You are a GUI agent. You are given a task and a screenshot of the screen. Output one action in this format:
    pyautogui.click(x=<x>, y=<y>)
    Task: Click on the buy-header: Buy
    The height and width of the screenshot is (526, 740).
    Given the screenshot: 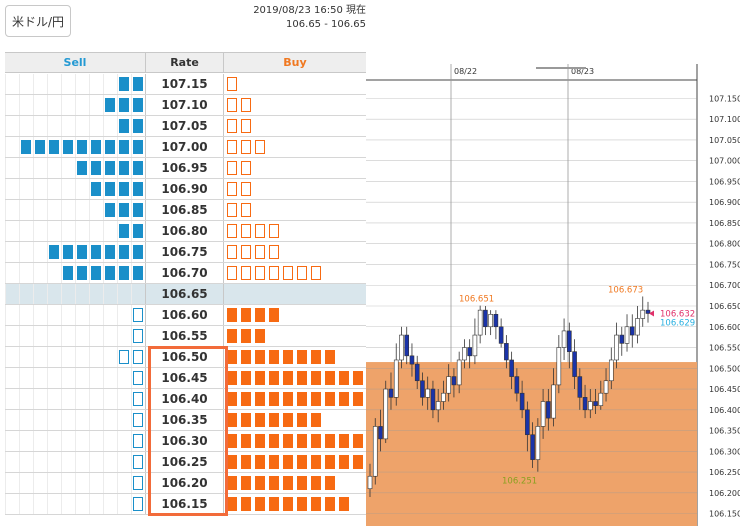 What is the action you would take?
    pyautogui.click(x=295, y=62)
    